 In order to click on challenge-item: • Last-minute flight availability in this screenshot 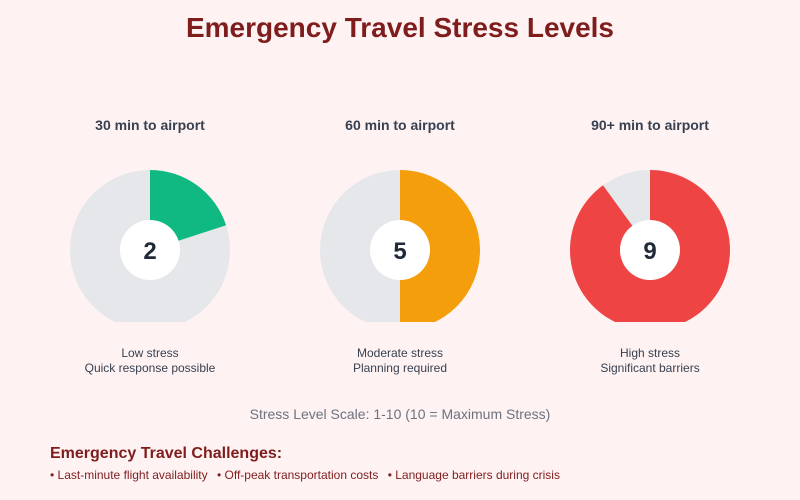, I will do `click(129, 475)`.